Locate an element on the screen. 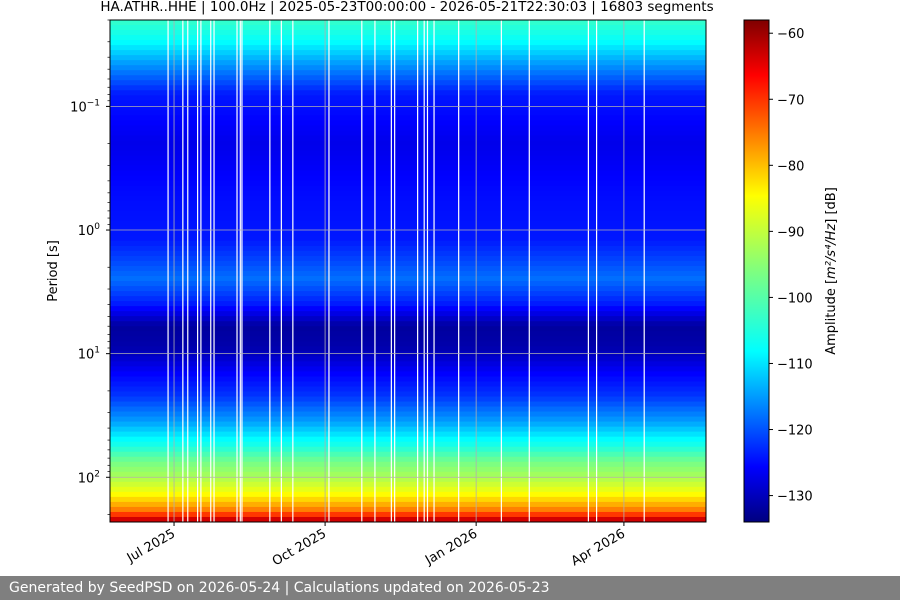  x-tick-label: Jul 2025 is located at coordinates (151, 546).